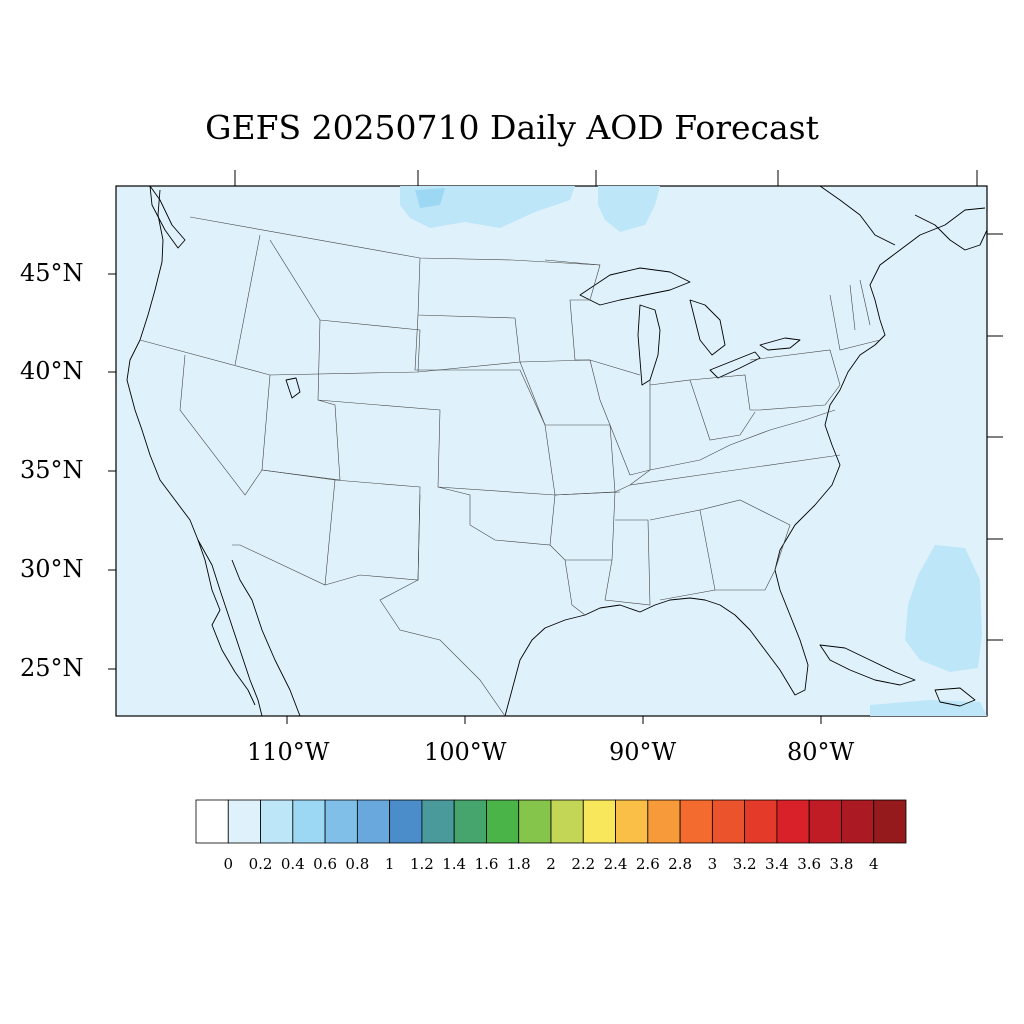 This screenshot has height=1024, width=1024. What do you see at coordinates (809, 864) in the screenshot?
I see `colorbar-label: 3.6` at bounding box center [809, 864].